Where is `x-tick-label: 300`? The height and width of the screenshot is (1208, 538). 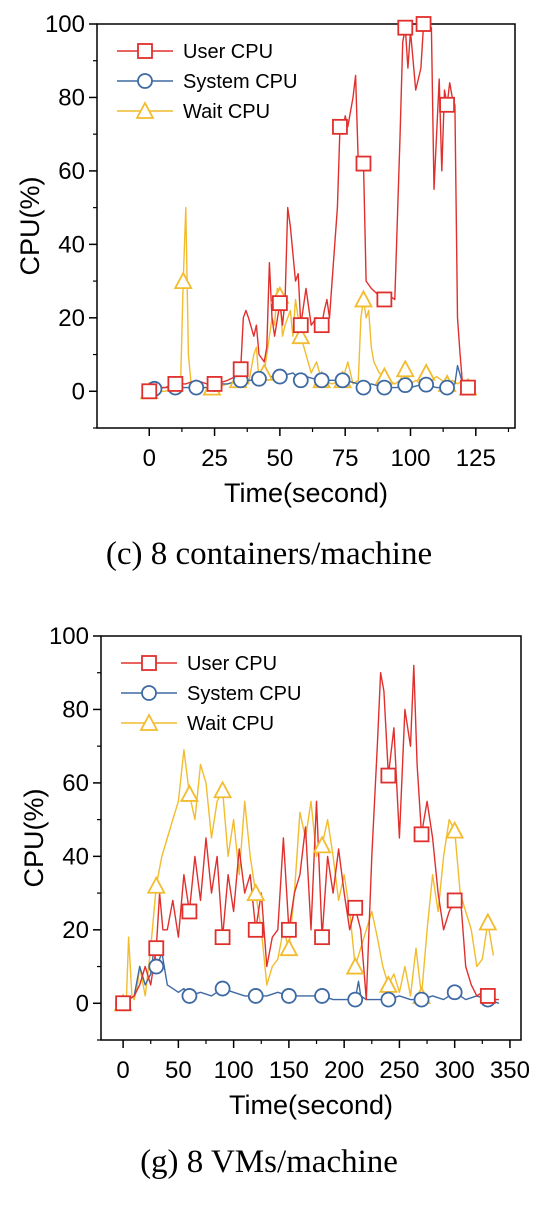
x-tick-label: 300 is located at coordinates (455, 1070).